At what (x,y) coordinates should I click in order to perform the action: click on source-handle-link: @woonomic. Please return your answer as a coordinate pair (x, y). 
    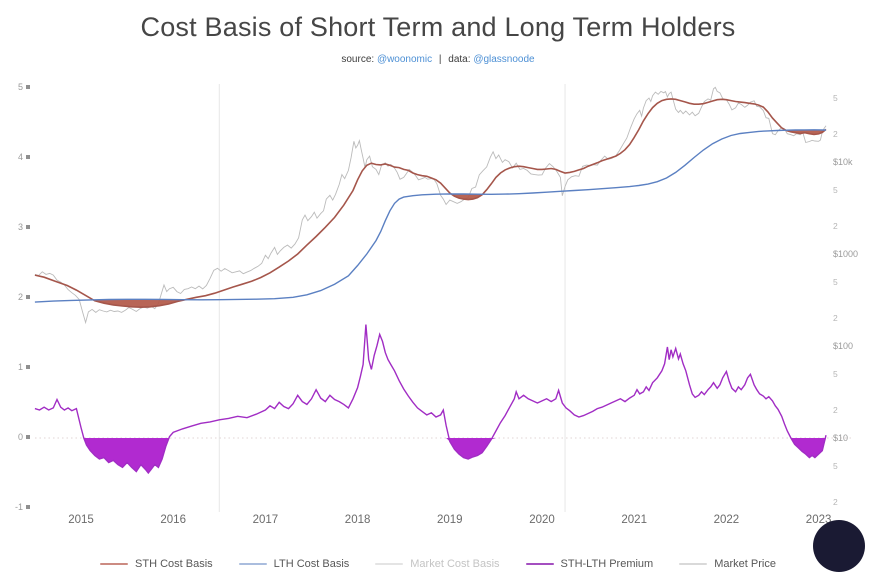
    Looking at the image, I should click on (404, 59).